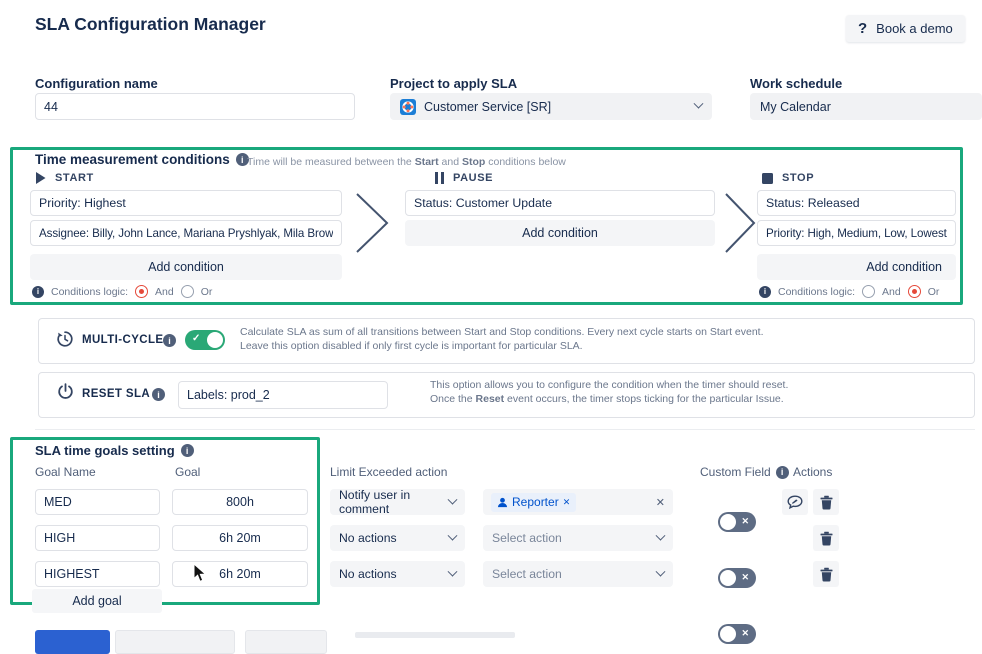  I want to click on footer-tertiary-button, so click(286, 642).